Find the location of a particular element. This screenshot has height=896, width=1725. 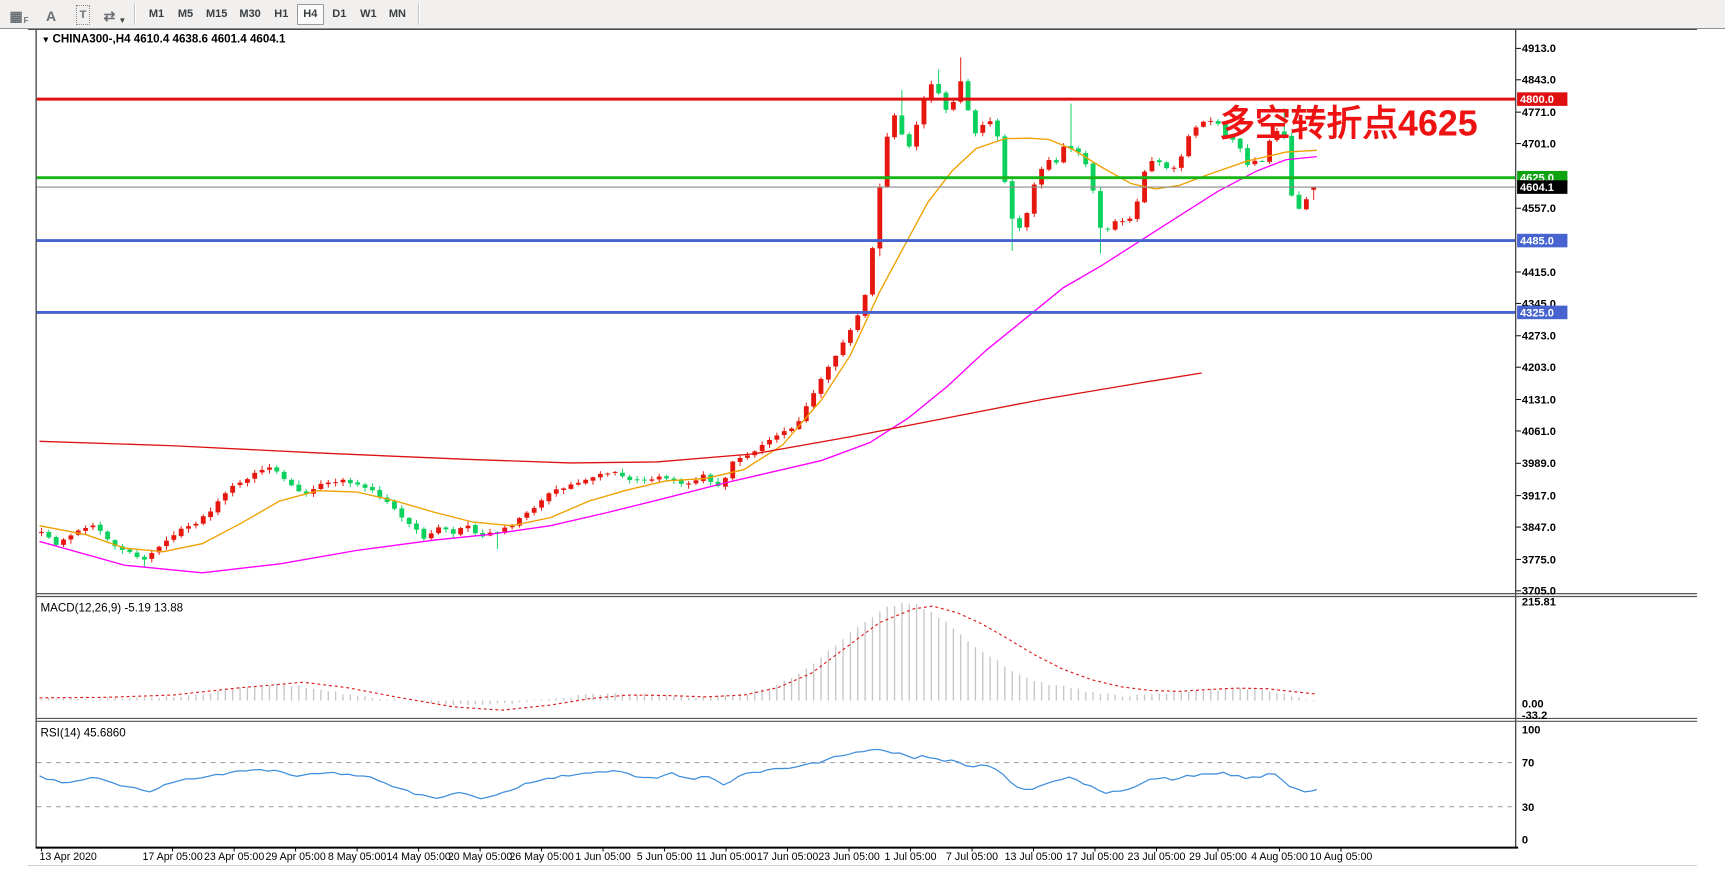

macd-pane is located at coordinates (678, 656).